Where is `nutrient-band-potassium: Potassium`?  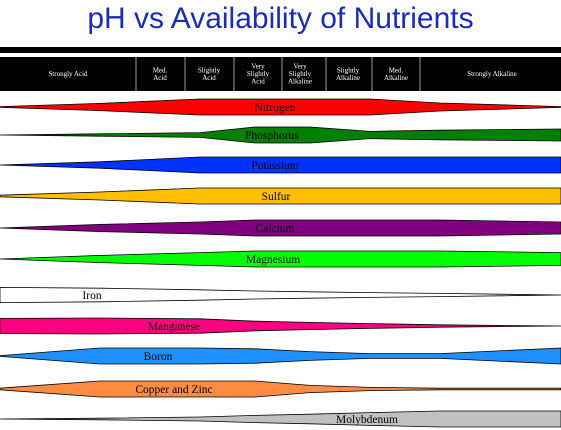
nutrient-band-potassium: Potassium is located at coordinates (280, 165).